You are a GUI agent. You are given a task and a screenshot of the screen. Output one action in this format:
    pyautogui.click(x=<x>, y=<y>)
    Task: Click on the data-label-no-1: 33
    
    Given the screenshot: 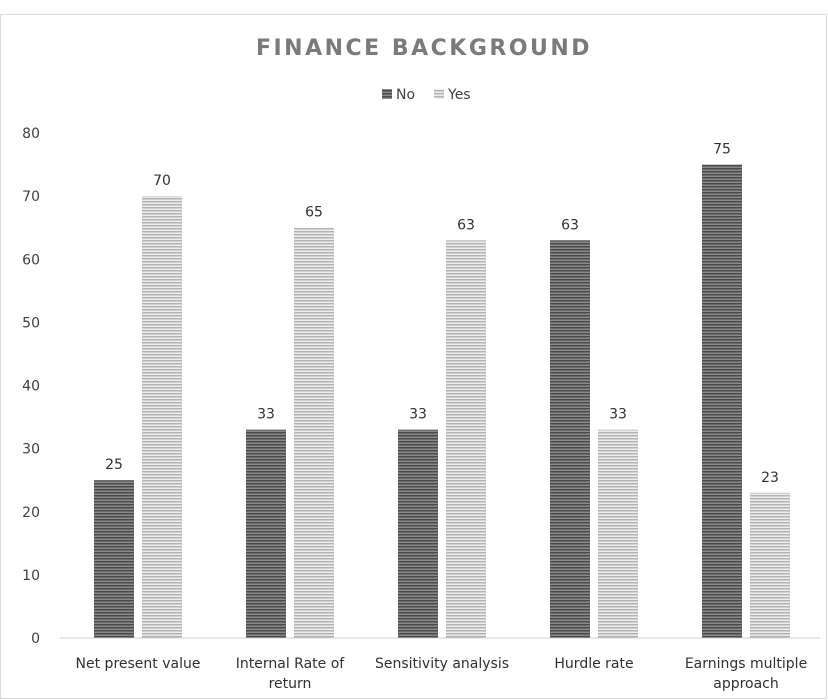 What is the action you would take?
    pyautogui.click(x=266, y=415)
    